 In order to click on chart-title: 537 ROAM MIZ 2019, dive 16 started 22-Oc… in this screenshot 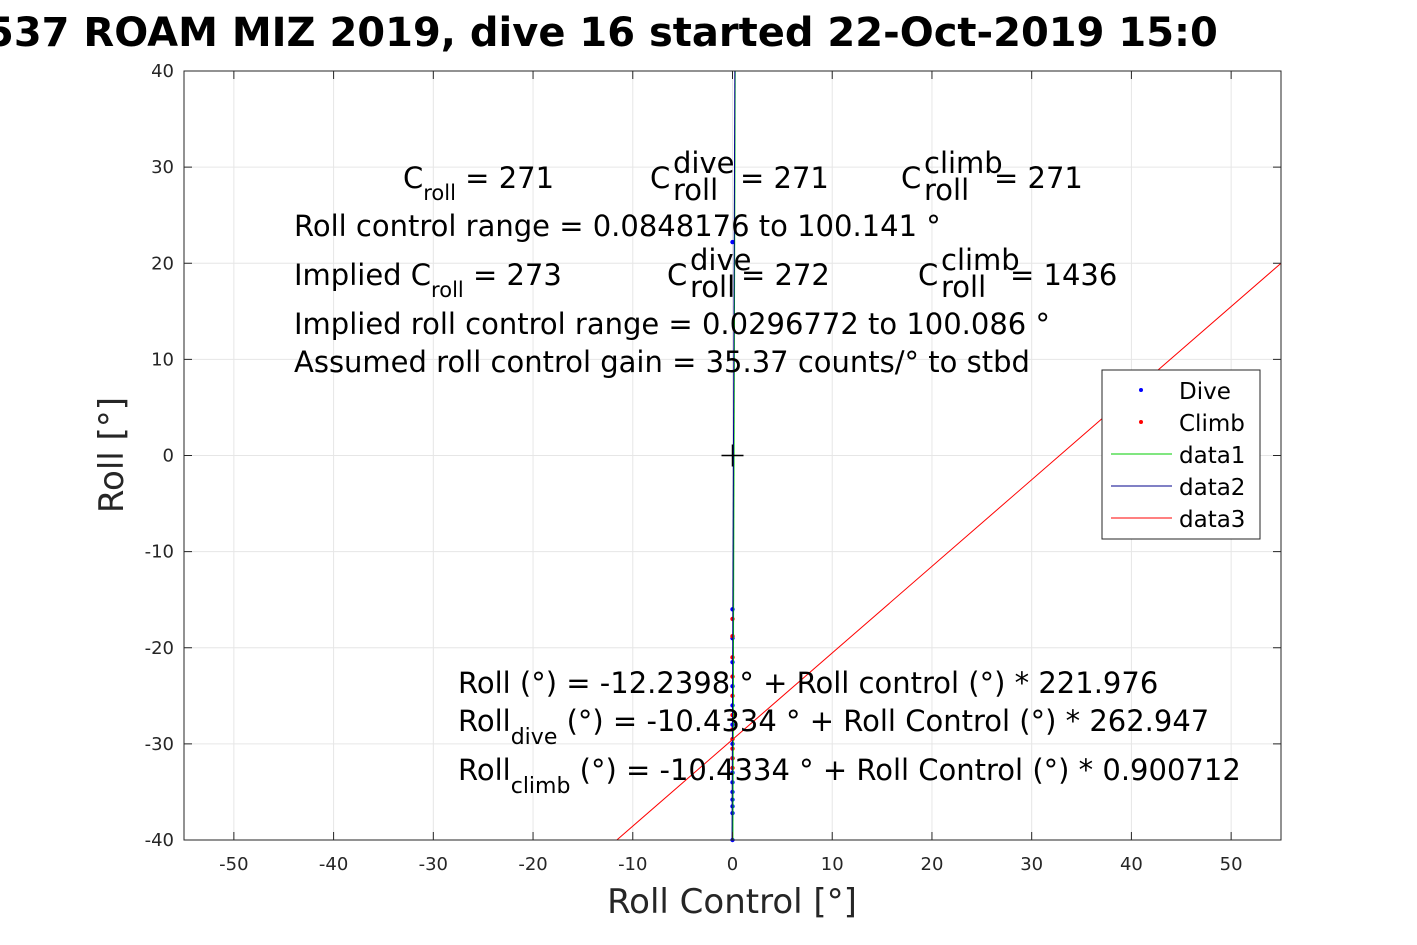, I will do `click(609, 33)`.